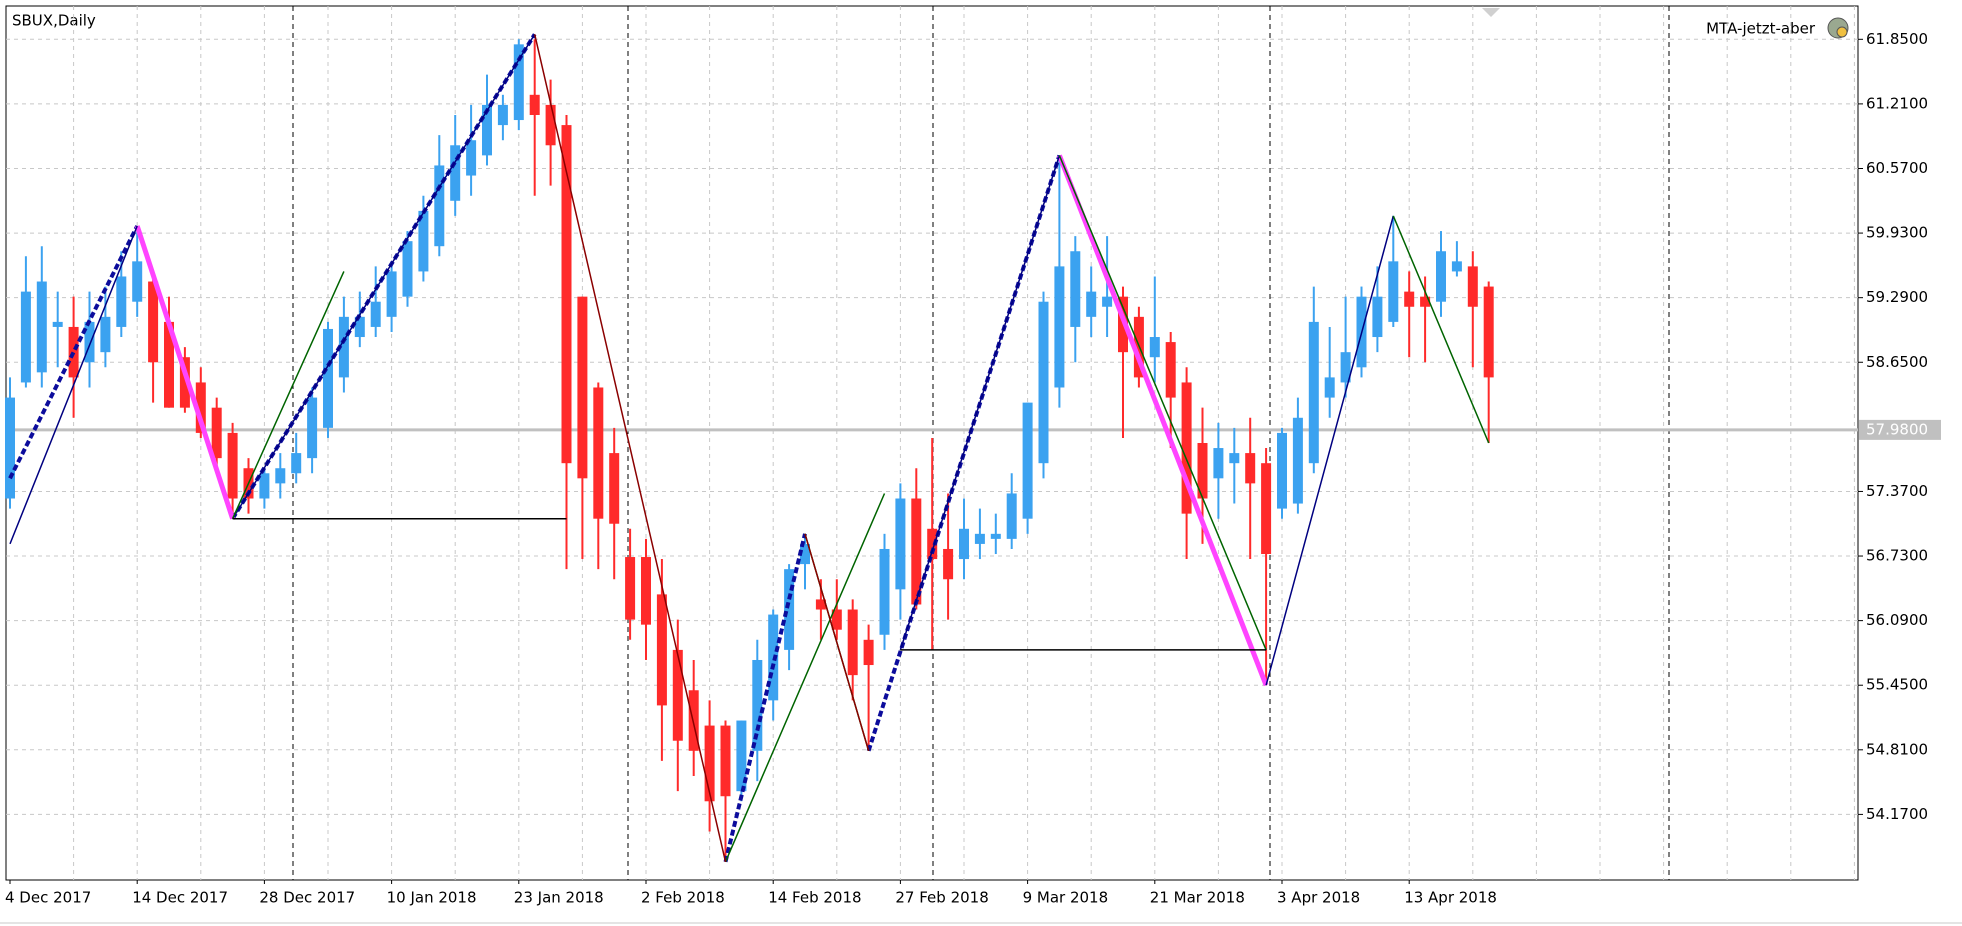  I want to click on shift-marker, so click(1491, 12).